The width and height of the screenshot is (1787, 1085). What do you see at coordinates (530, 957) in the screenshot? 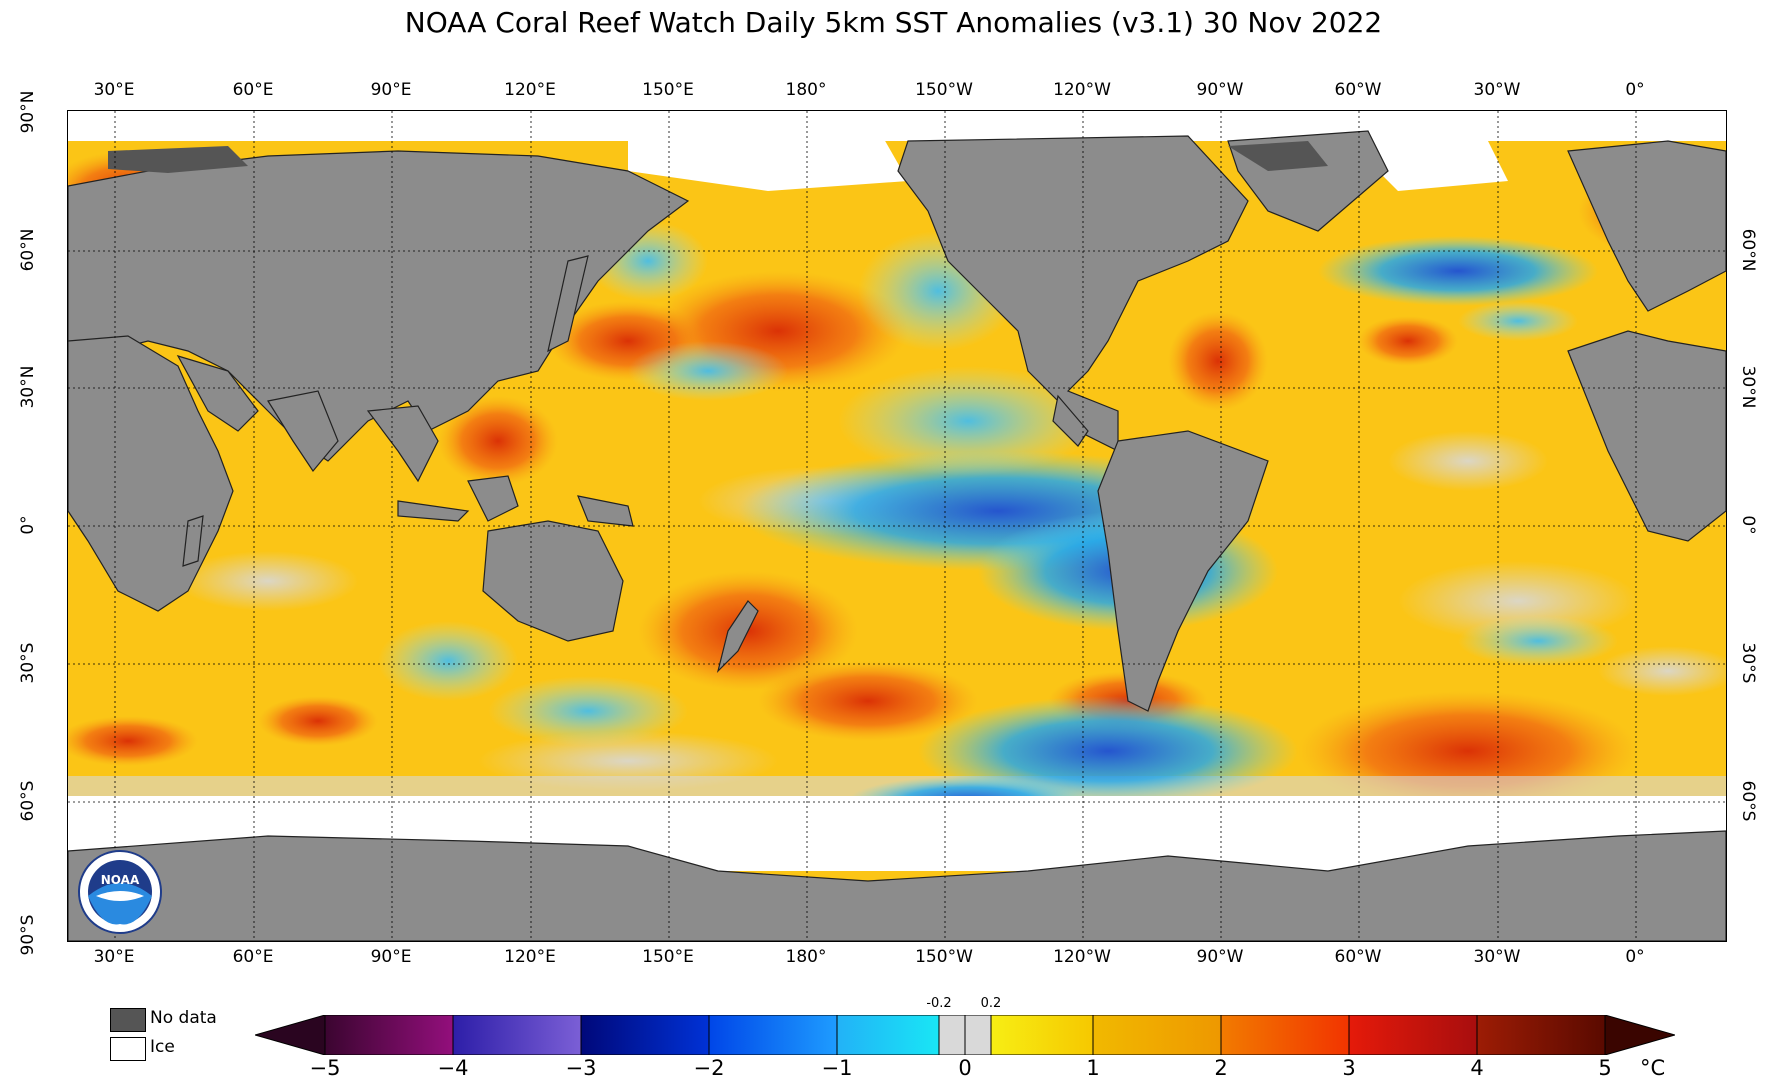
I see `lon-label-bottom: 120°E` at bounding box center [530, 957].